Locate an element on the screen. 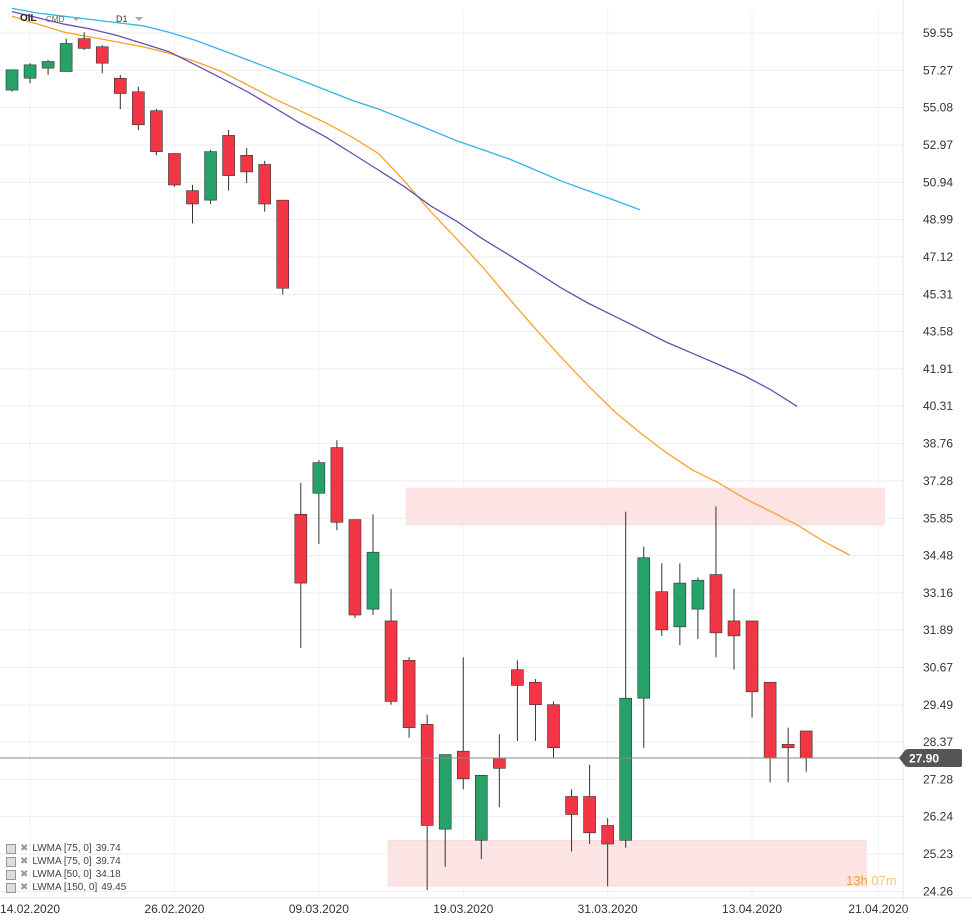  x-tick-label: 21.04.2020 is located at coordinates (878, 909).